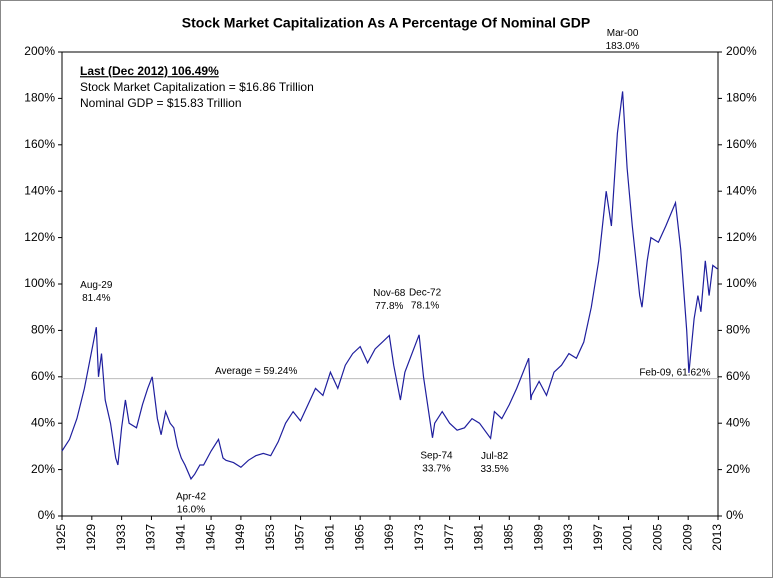  Describe the element at coordinates (538, 537) in the screenshot. I see `x-tick-label: 1989` at that location.